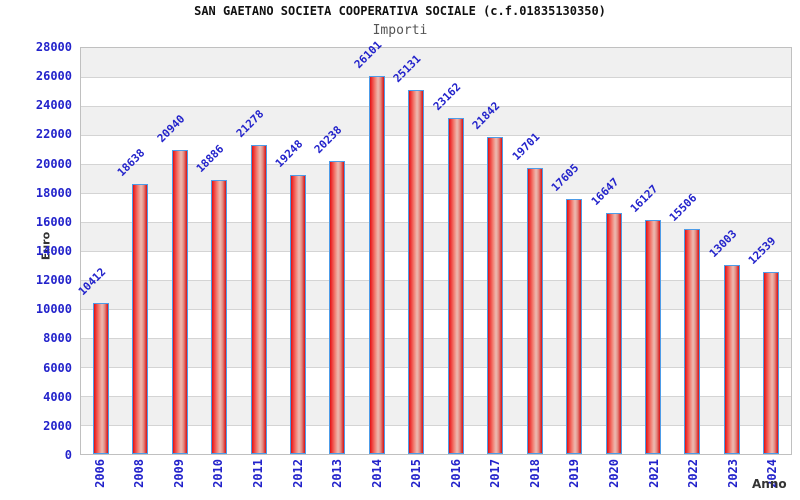 This screenshot has height=500, width=800. I want to click on x-tick-year: 2021, so click(653, 473).